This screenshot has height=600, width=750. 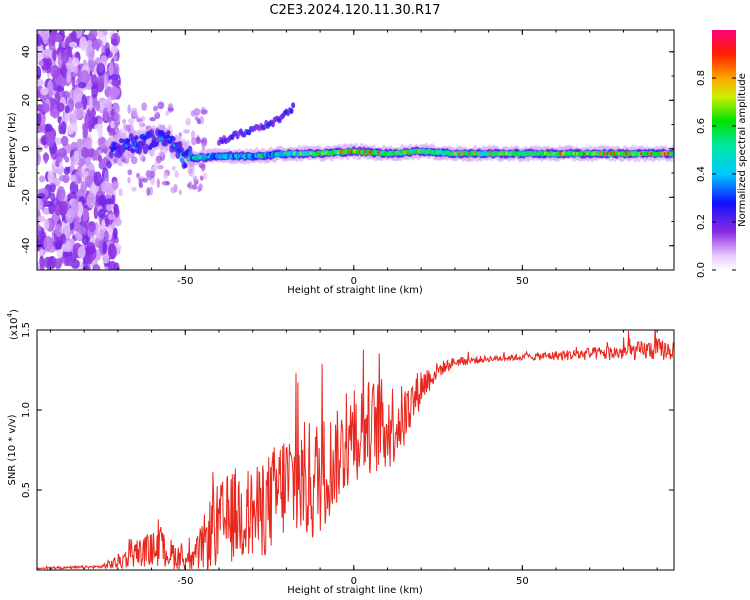 What do you see at coordinates (26, 197) in the screenshot?
I see `y-tick-label: -20` at bounding box center [26, 197].